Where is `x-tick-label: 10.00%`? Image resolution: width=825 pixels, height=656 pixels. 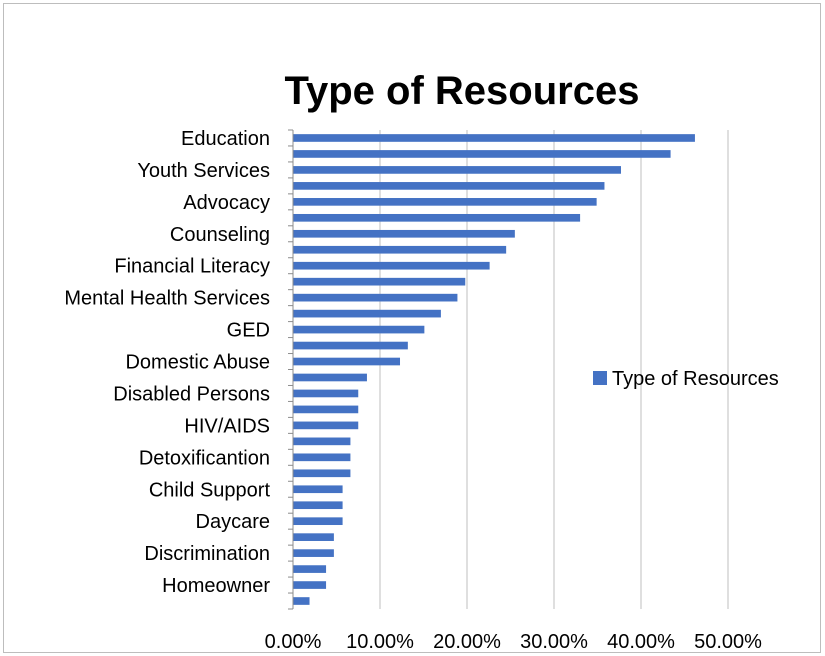
x-tick-label: 10.00% is located at coordinates (380, 642).